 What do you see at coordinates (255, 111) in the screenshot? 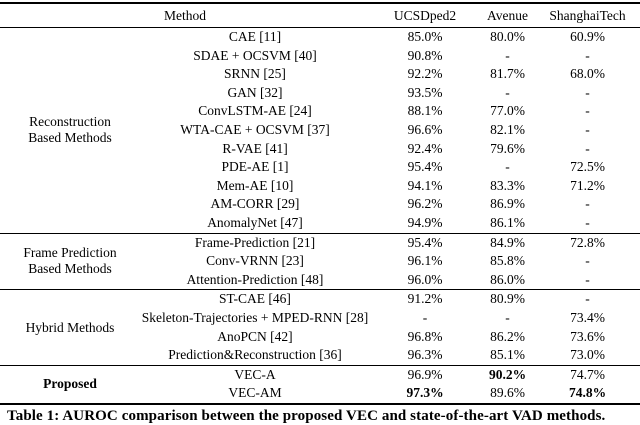
I see `method-cell: ConvLSTM-AE [24]` at bounding box center [255, 111].